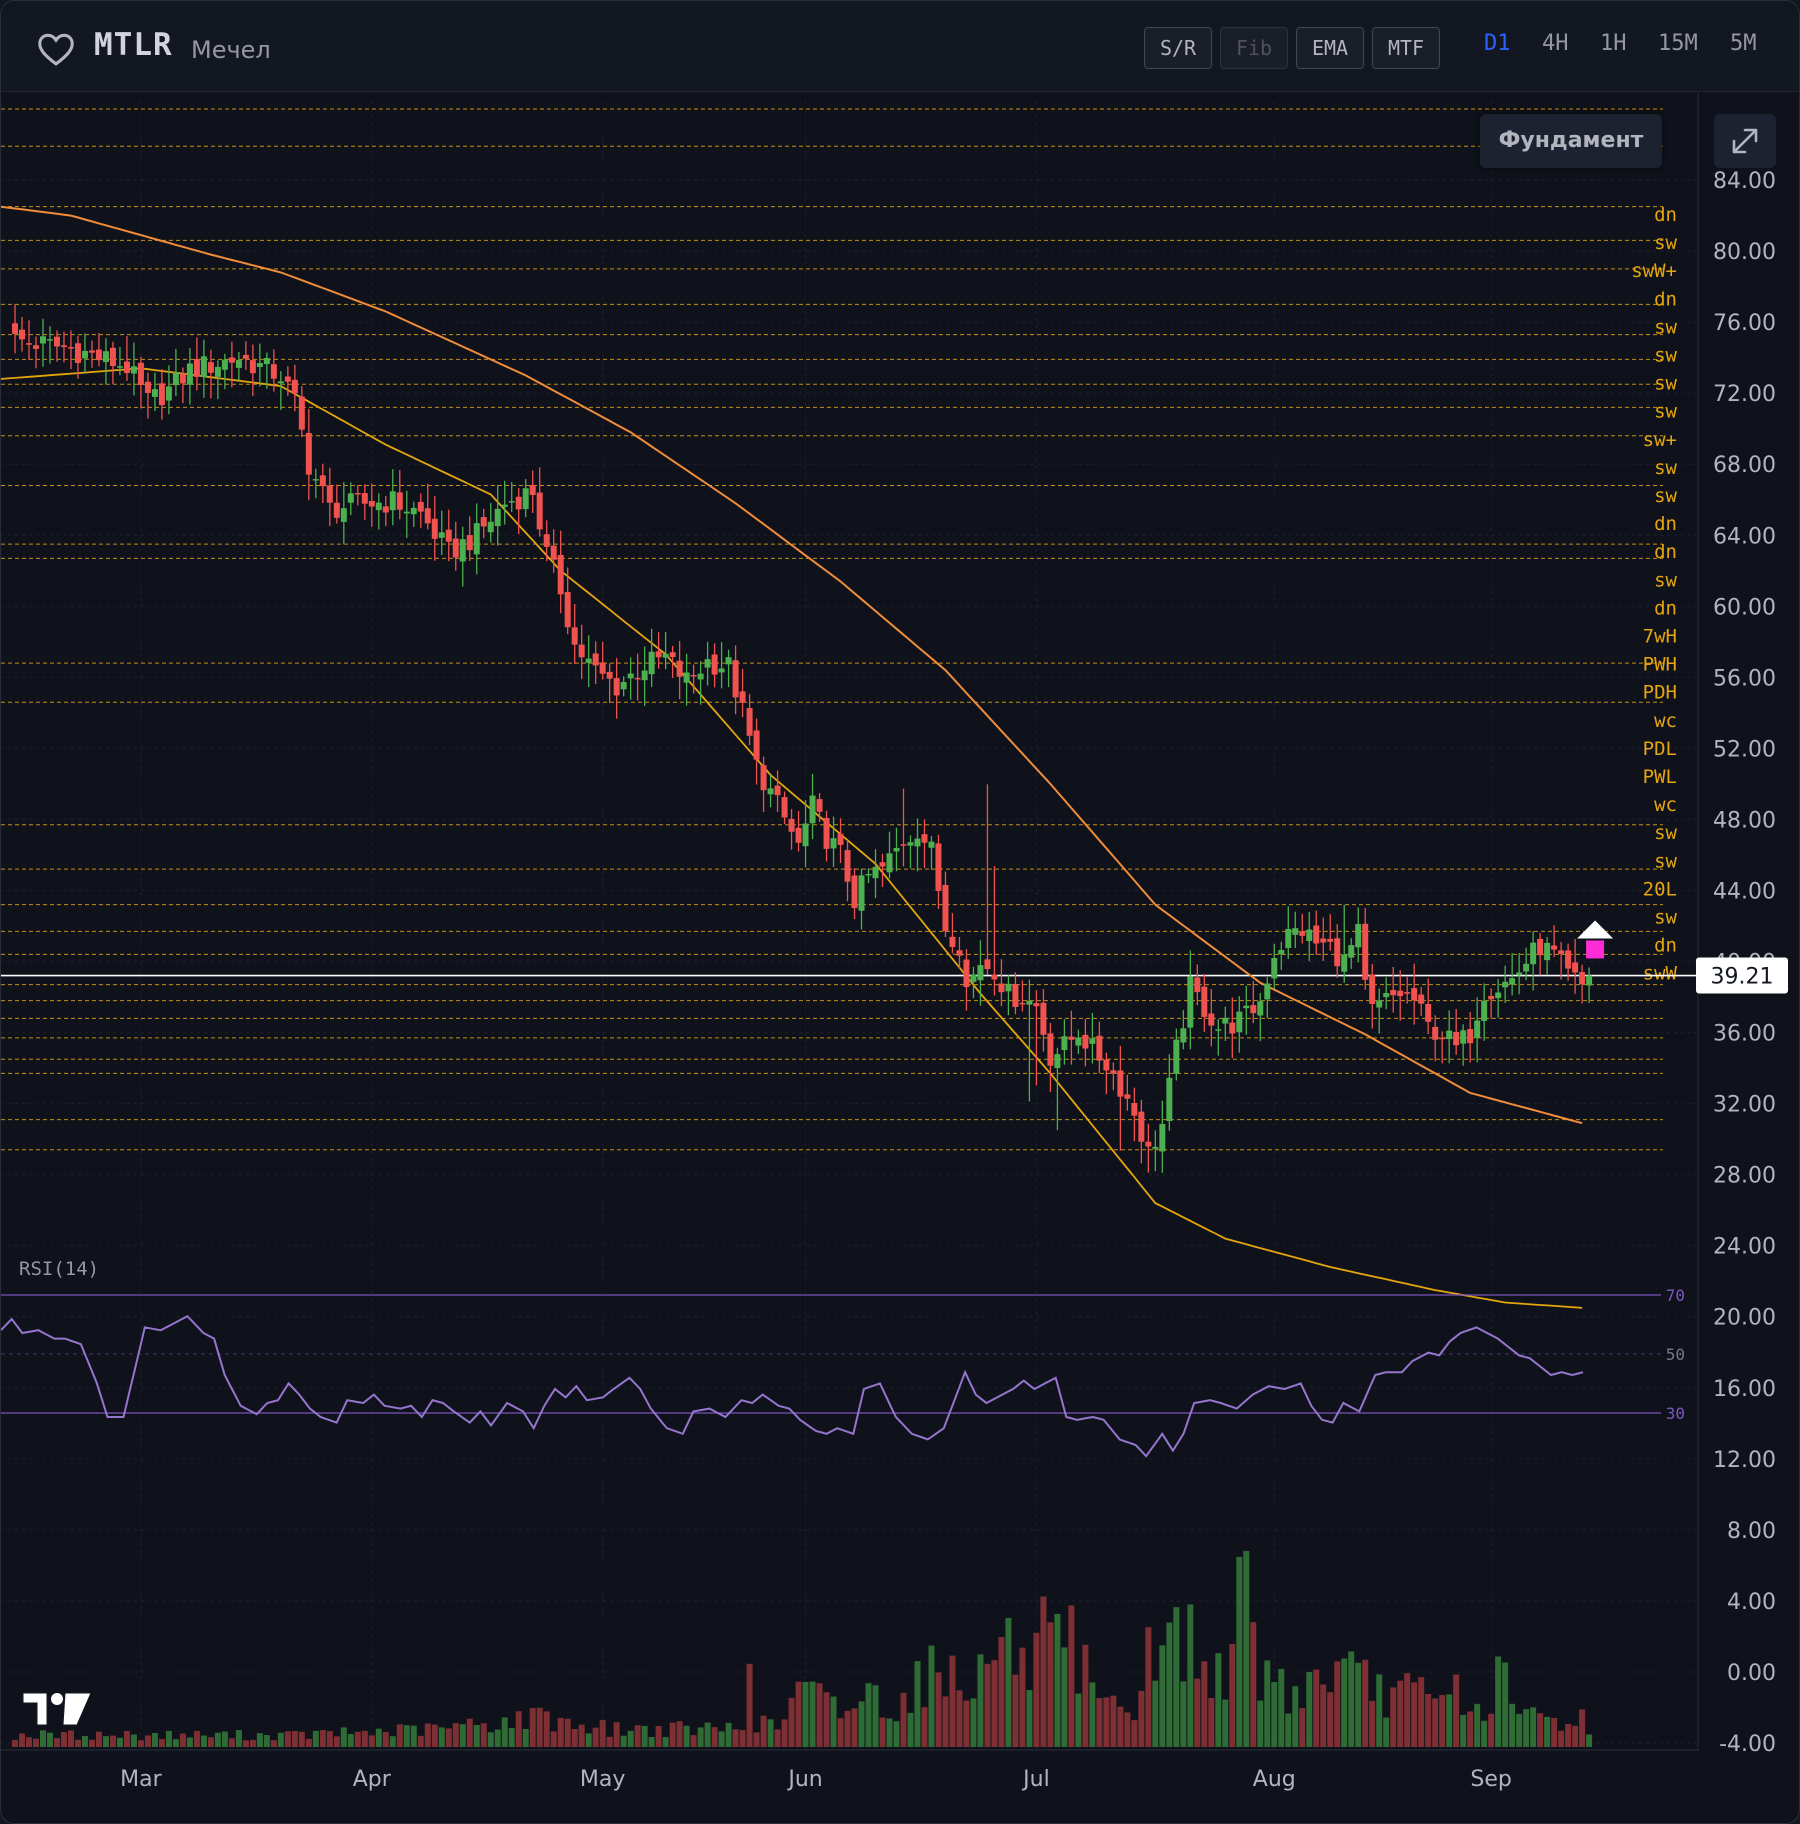 The height and width of the screenshot is (1824, 1800). What do you see at coordinates (1744, 1034) in the screenshot?
I see `price-tick-label: 36.00` at bounding box center [1744, 1034].